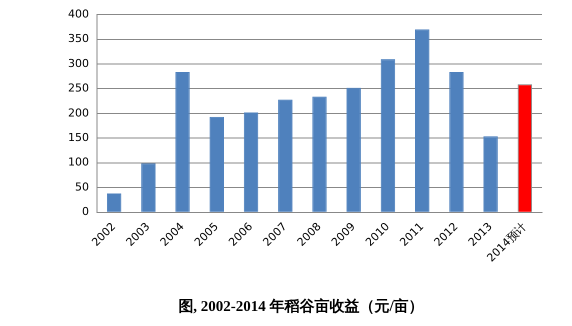 Image resolution: width=572 pixels, height=326 pixels. I want to click on y-tick-label: 50, so click(81, 187).